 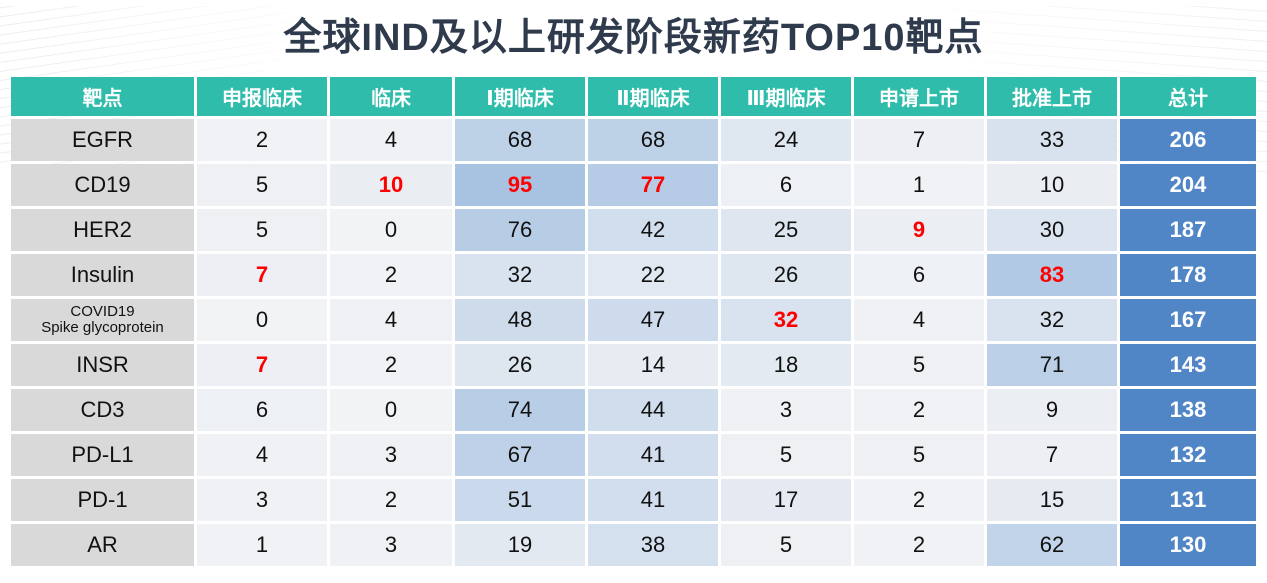 I want to click on column-header-approved: 批准上市, so click(x=1052, y=96).